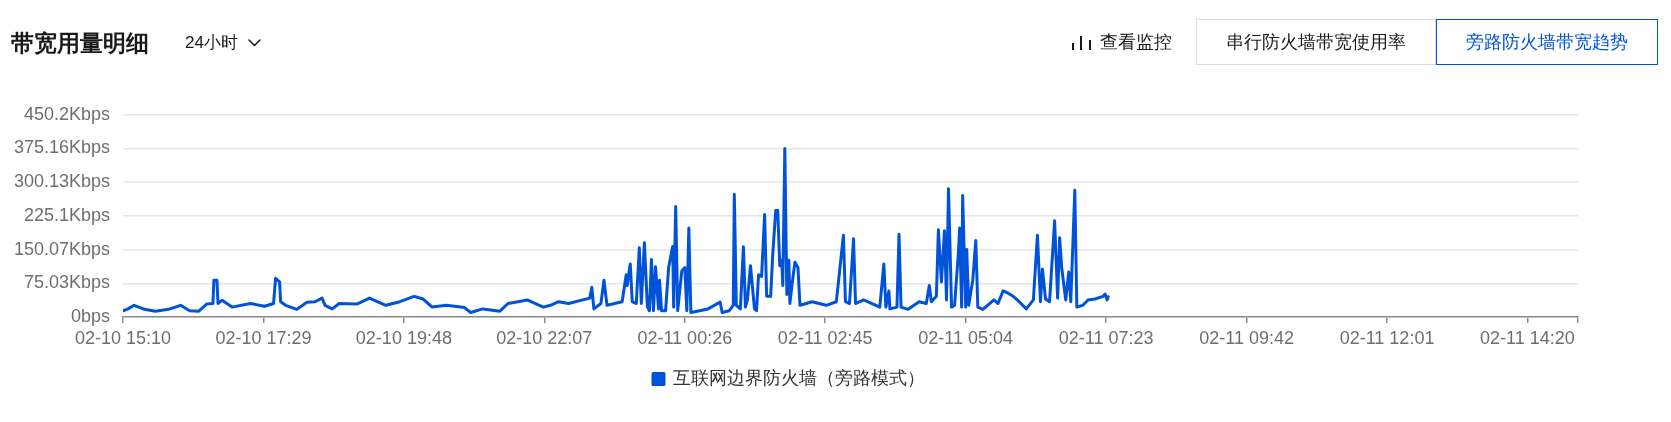 The image size is (1671, 422). I want to click on x-tick-label: 02-11 07:23, so click(1106, 337).